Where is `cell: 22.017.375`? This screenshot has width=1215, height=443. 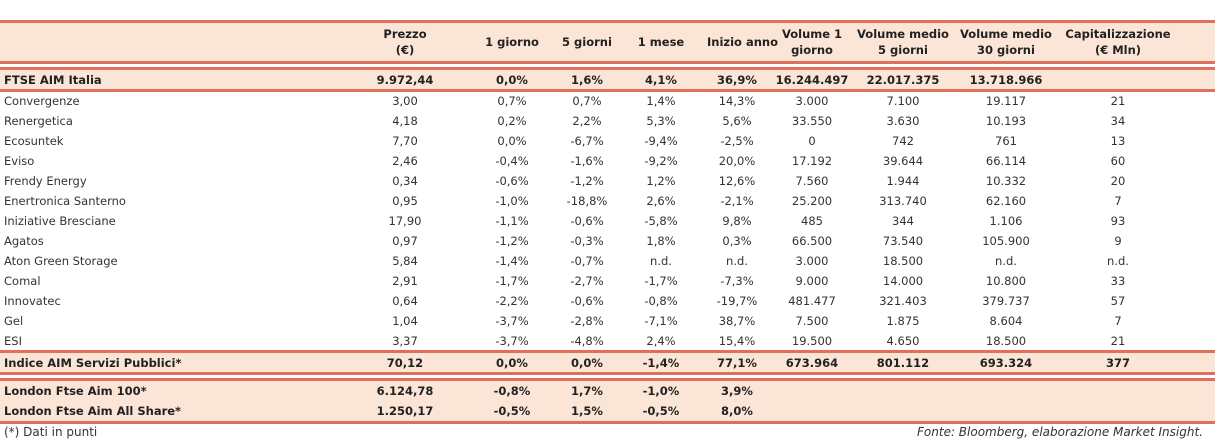 cell: 22.017.375 is located at coordinates (903, 79).